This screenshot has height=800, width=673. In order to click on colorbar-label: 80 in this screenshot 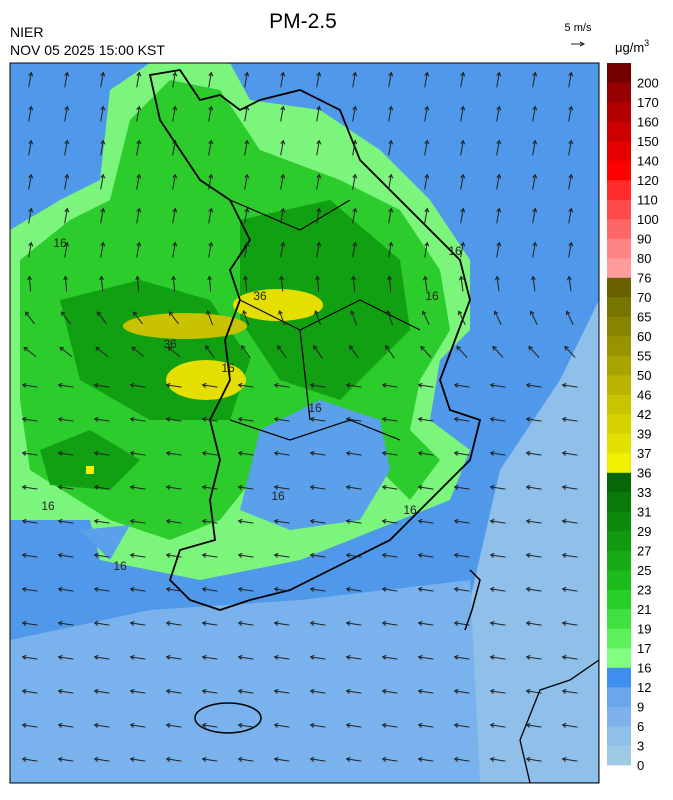, I will do `click(644, 258)`.